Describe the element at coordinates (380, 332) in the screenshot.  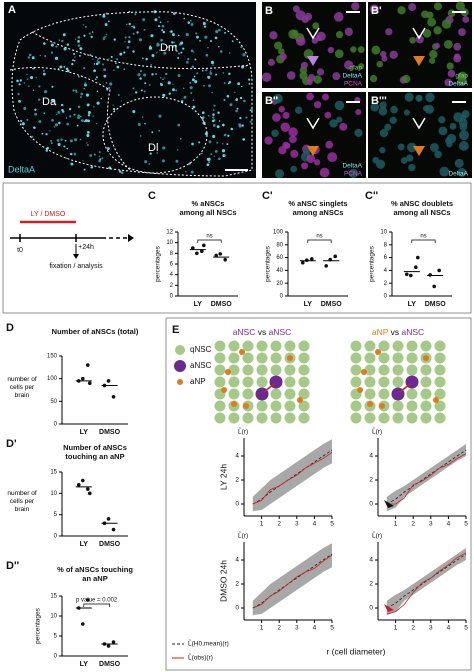
I see `scheme-title-part: aNP` at that location.